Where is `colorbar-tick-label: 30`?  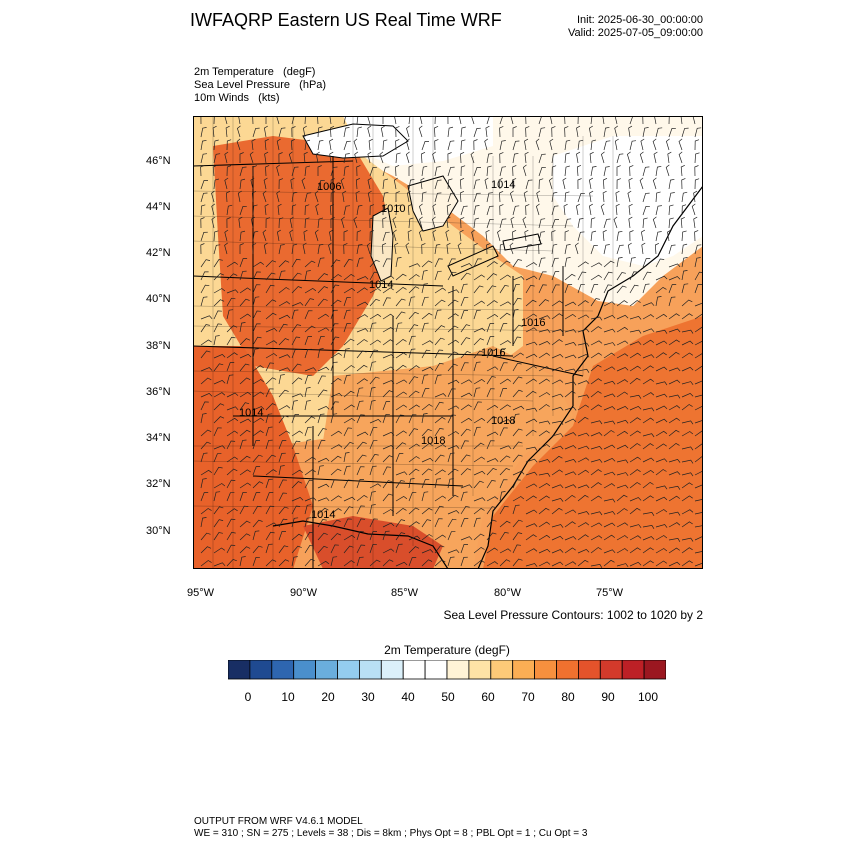
colorbar-tick-label: 30 is located at coordinates (368, 697).